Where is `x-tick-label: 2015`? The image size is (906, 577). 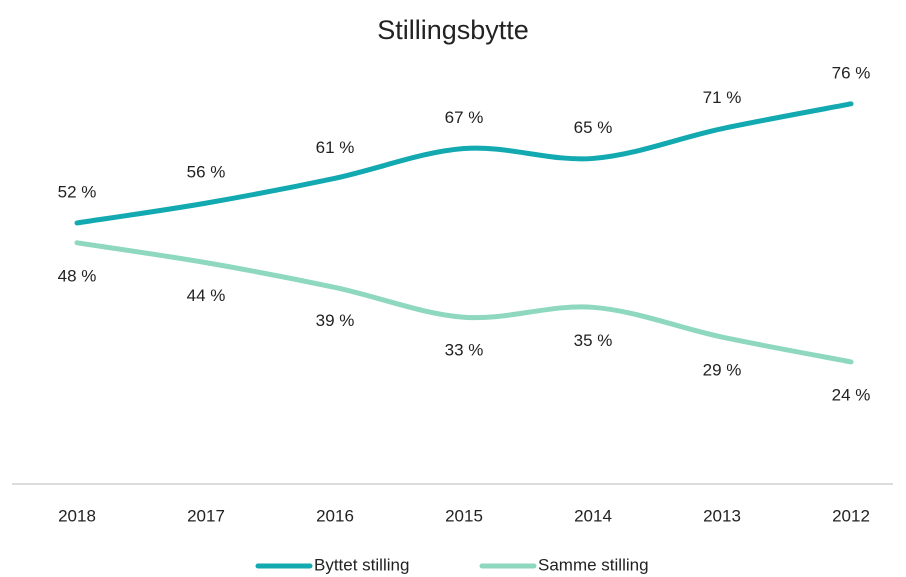
x-tick-label: 2015 is located at coordinates (464, 515).